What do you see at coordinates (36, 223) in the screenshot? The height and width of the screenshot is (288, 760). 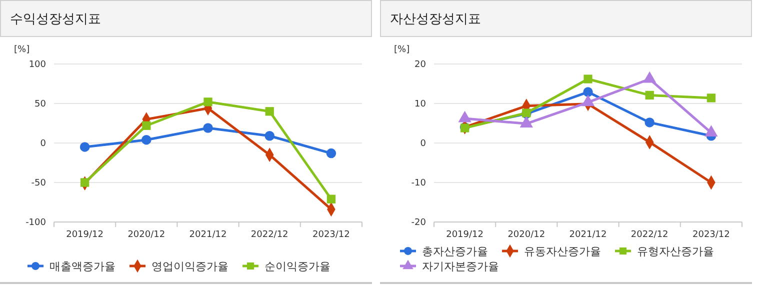 I see `y-tick-label: -100` at bounding box center [36, 223].